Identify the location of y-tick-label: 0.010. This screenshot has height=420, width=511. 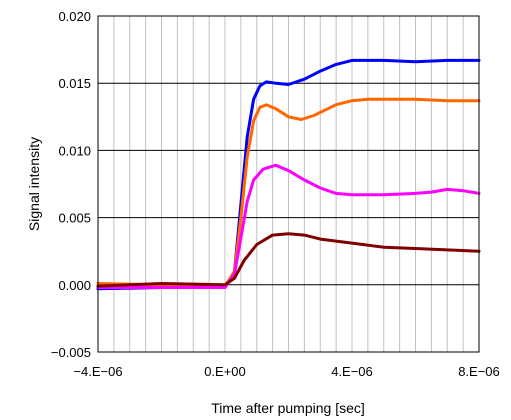
(74, 150).